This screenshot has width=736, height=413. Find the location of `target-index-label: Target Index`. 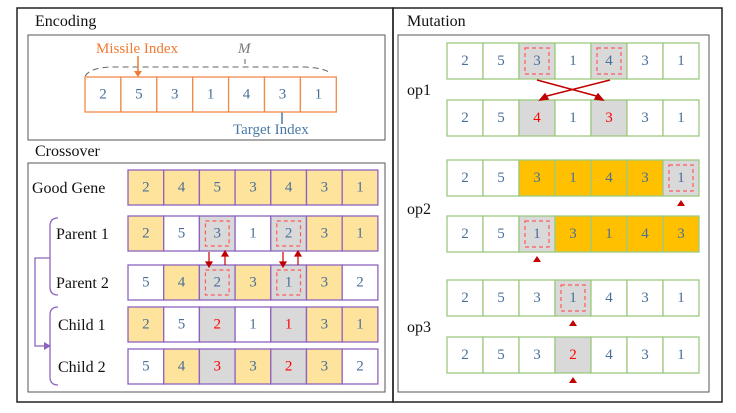

target-index-label: Target Index is located at coordinates (271, 130).